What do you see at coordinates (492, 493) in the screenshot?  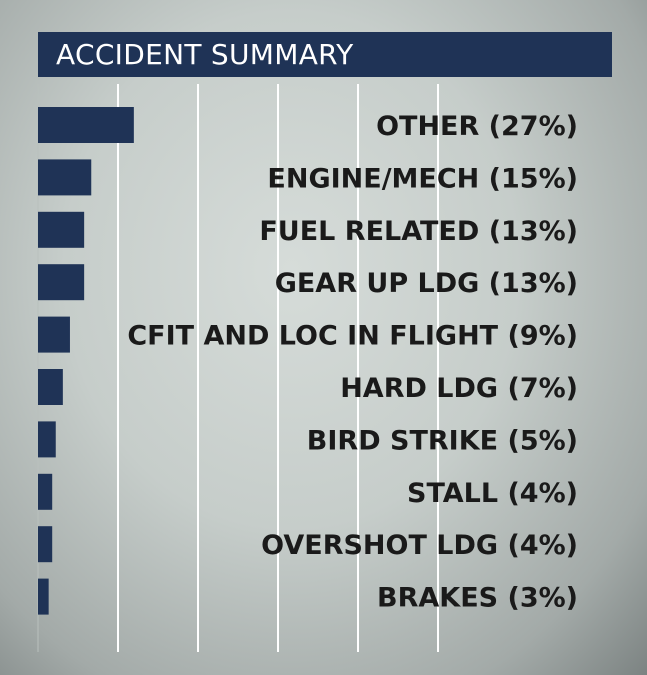 I see `bar-label: STALL (4%)` at bounding box center [492, 493].